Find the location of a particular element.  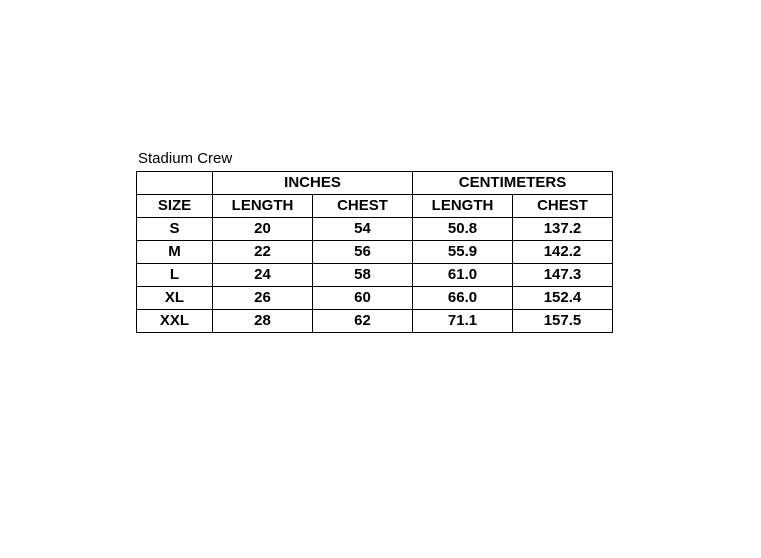

group-header-centimeters: CENTIMETERS is located at coordinates (512, 183).